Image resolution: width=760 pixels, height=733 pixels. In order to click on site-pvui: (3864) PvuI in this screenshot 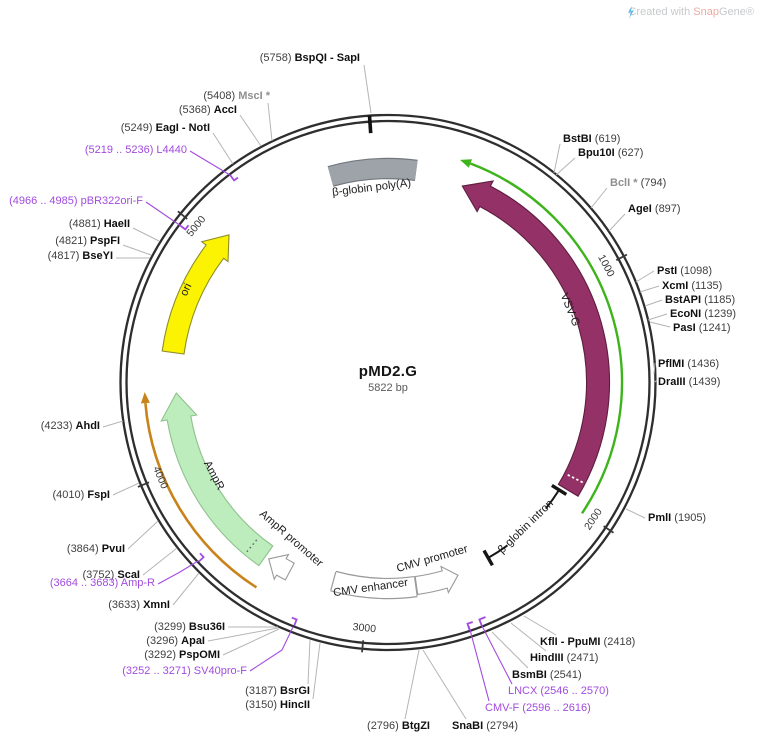, I will do `click(113, 537)`.